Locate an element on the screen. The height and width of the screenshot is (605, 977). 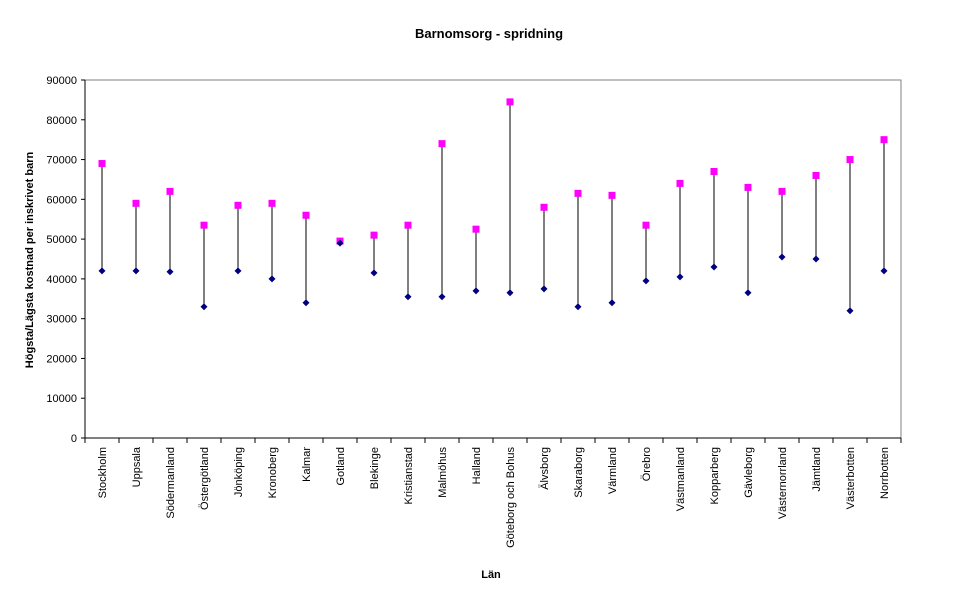
x-tick-label: Malmöhus is located at coordinates (443, 472).